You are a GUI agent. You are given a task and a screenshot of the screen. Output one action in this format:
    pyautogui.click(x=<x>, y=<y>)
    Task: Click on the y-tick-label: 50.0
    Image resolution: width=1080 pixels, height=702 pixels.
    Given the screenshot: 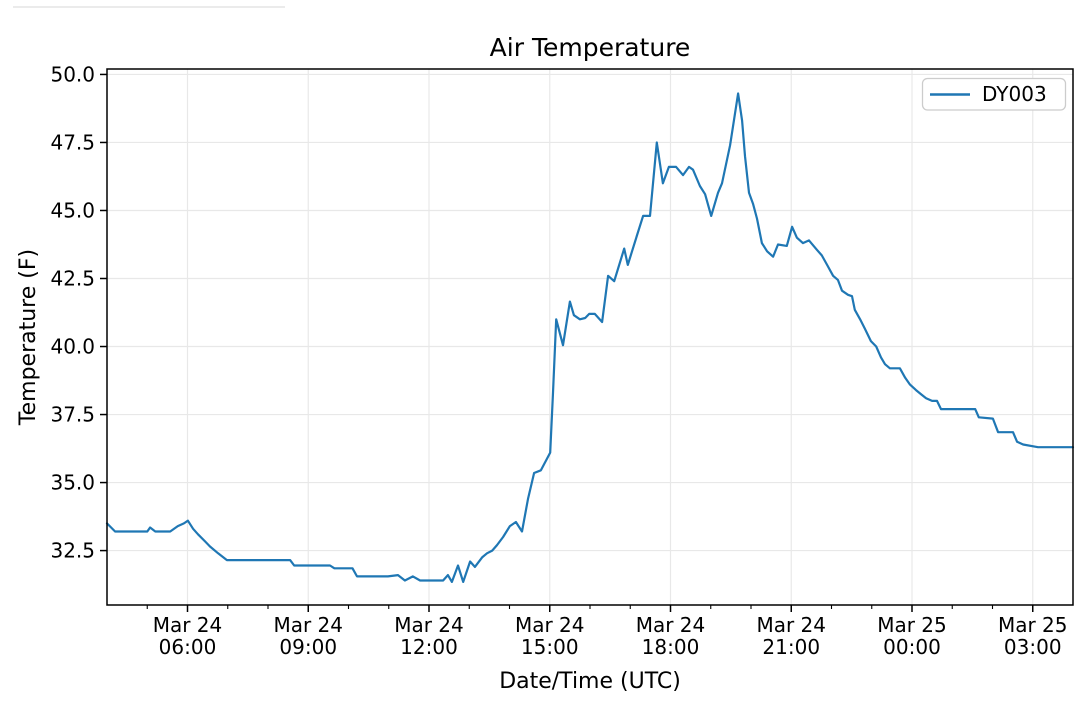 What is the action you would take?
    pyautogui.click(x=72, y=74)
    